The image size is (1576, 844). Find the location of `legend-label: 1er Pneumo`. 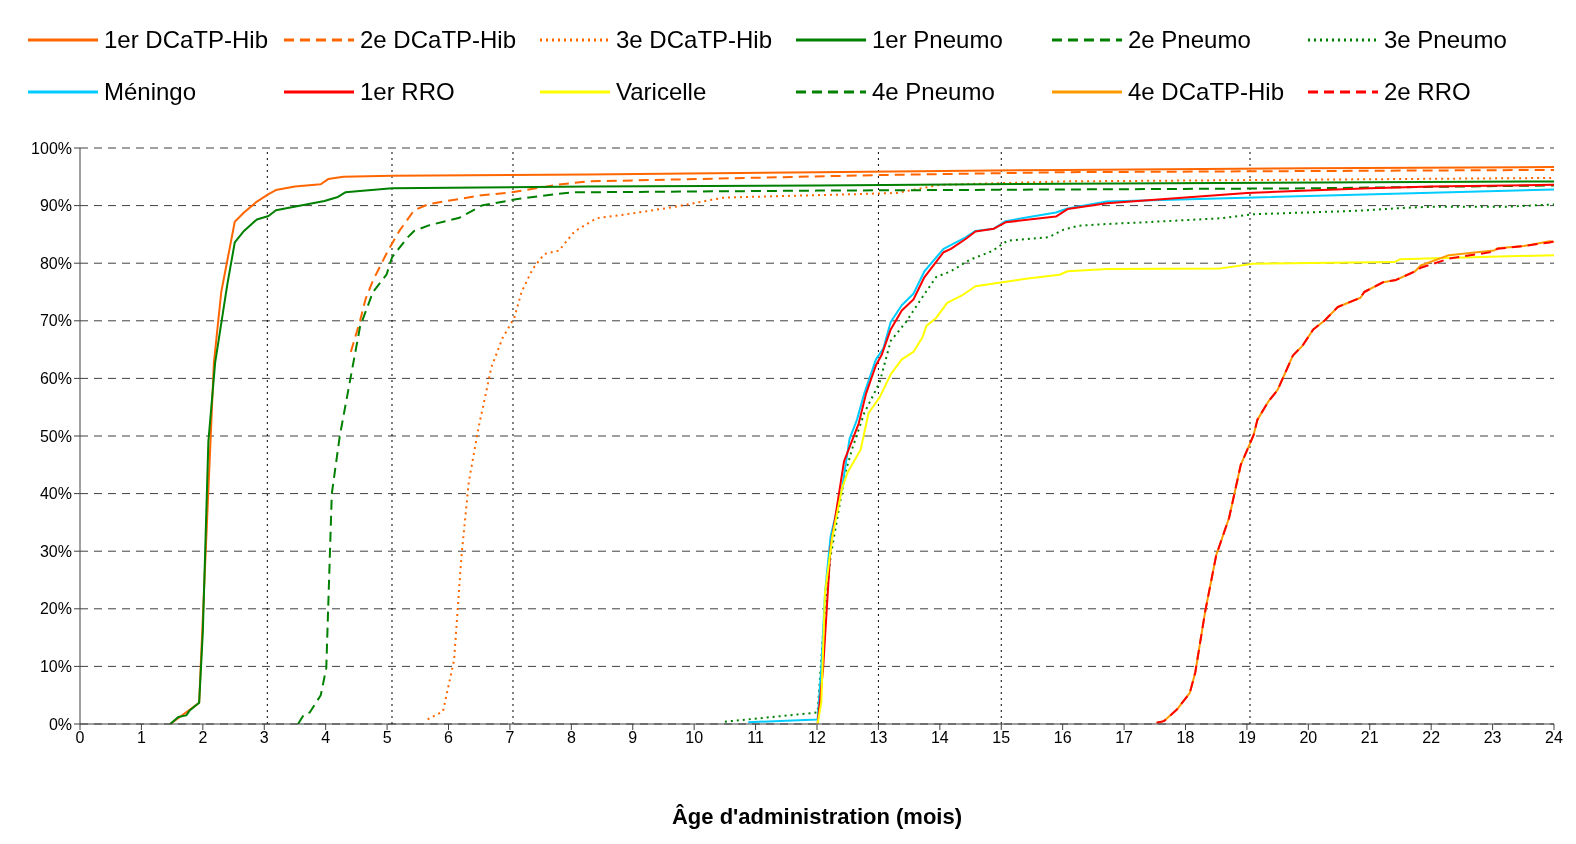

legend-label: 1er Pneumo is located at coordinates (937, 40).